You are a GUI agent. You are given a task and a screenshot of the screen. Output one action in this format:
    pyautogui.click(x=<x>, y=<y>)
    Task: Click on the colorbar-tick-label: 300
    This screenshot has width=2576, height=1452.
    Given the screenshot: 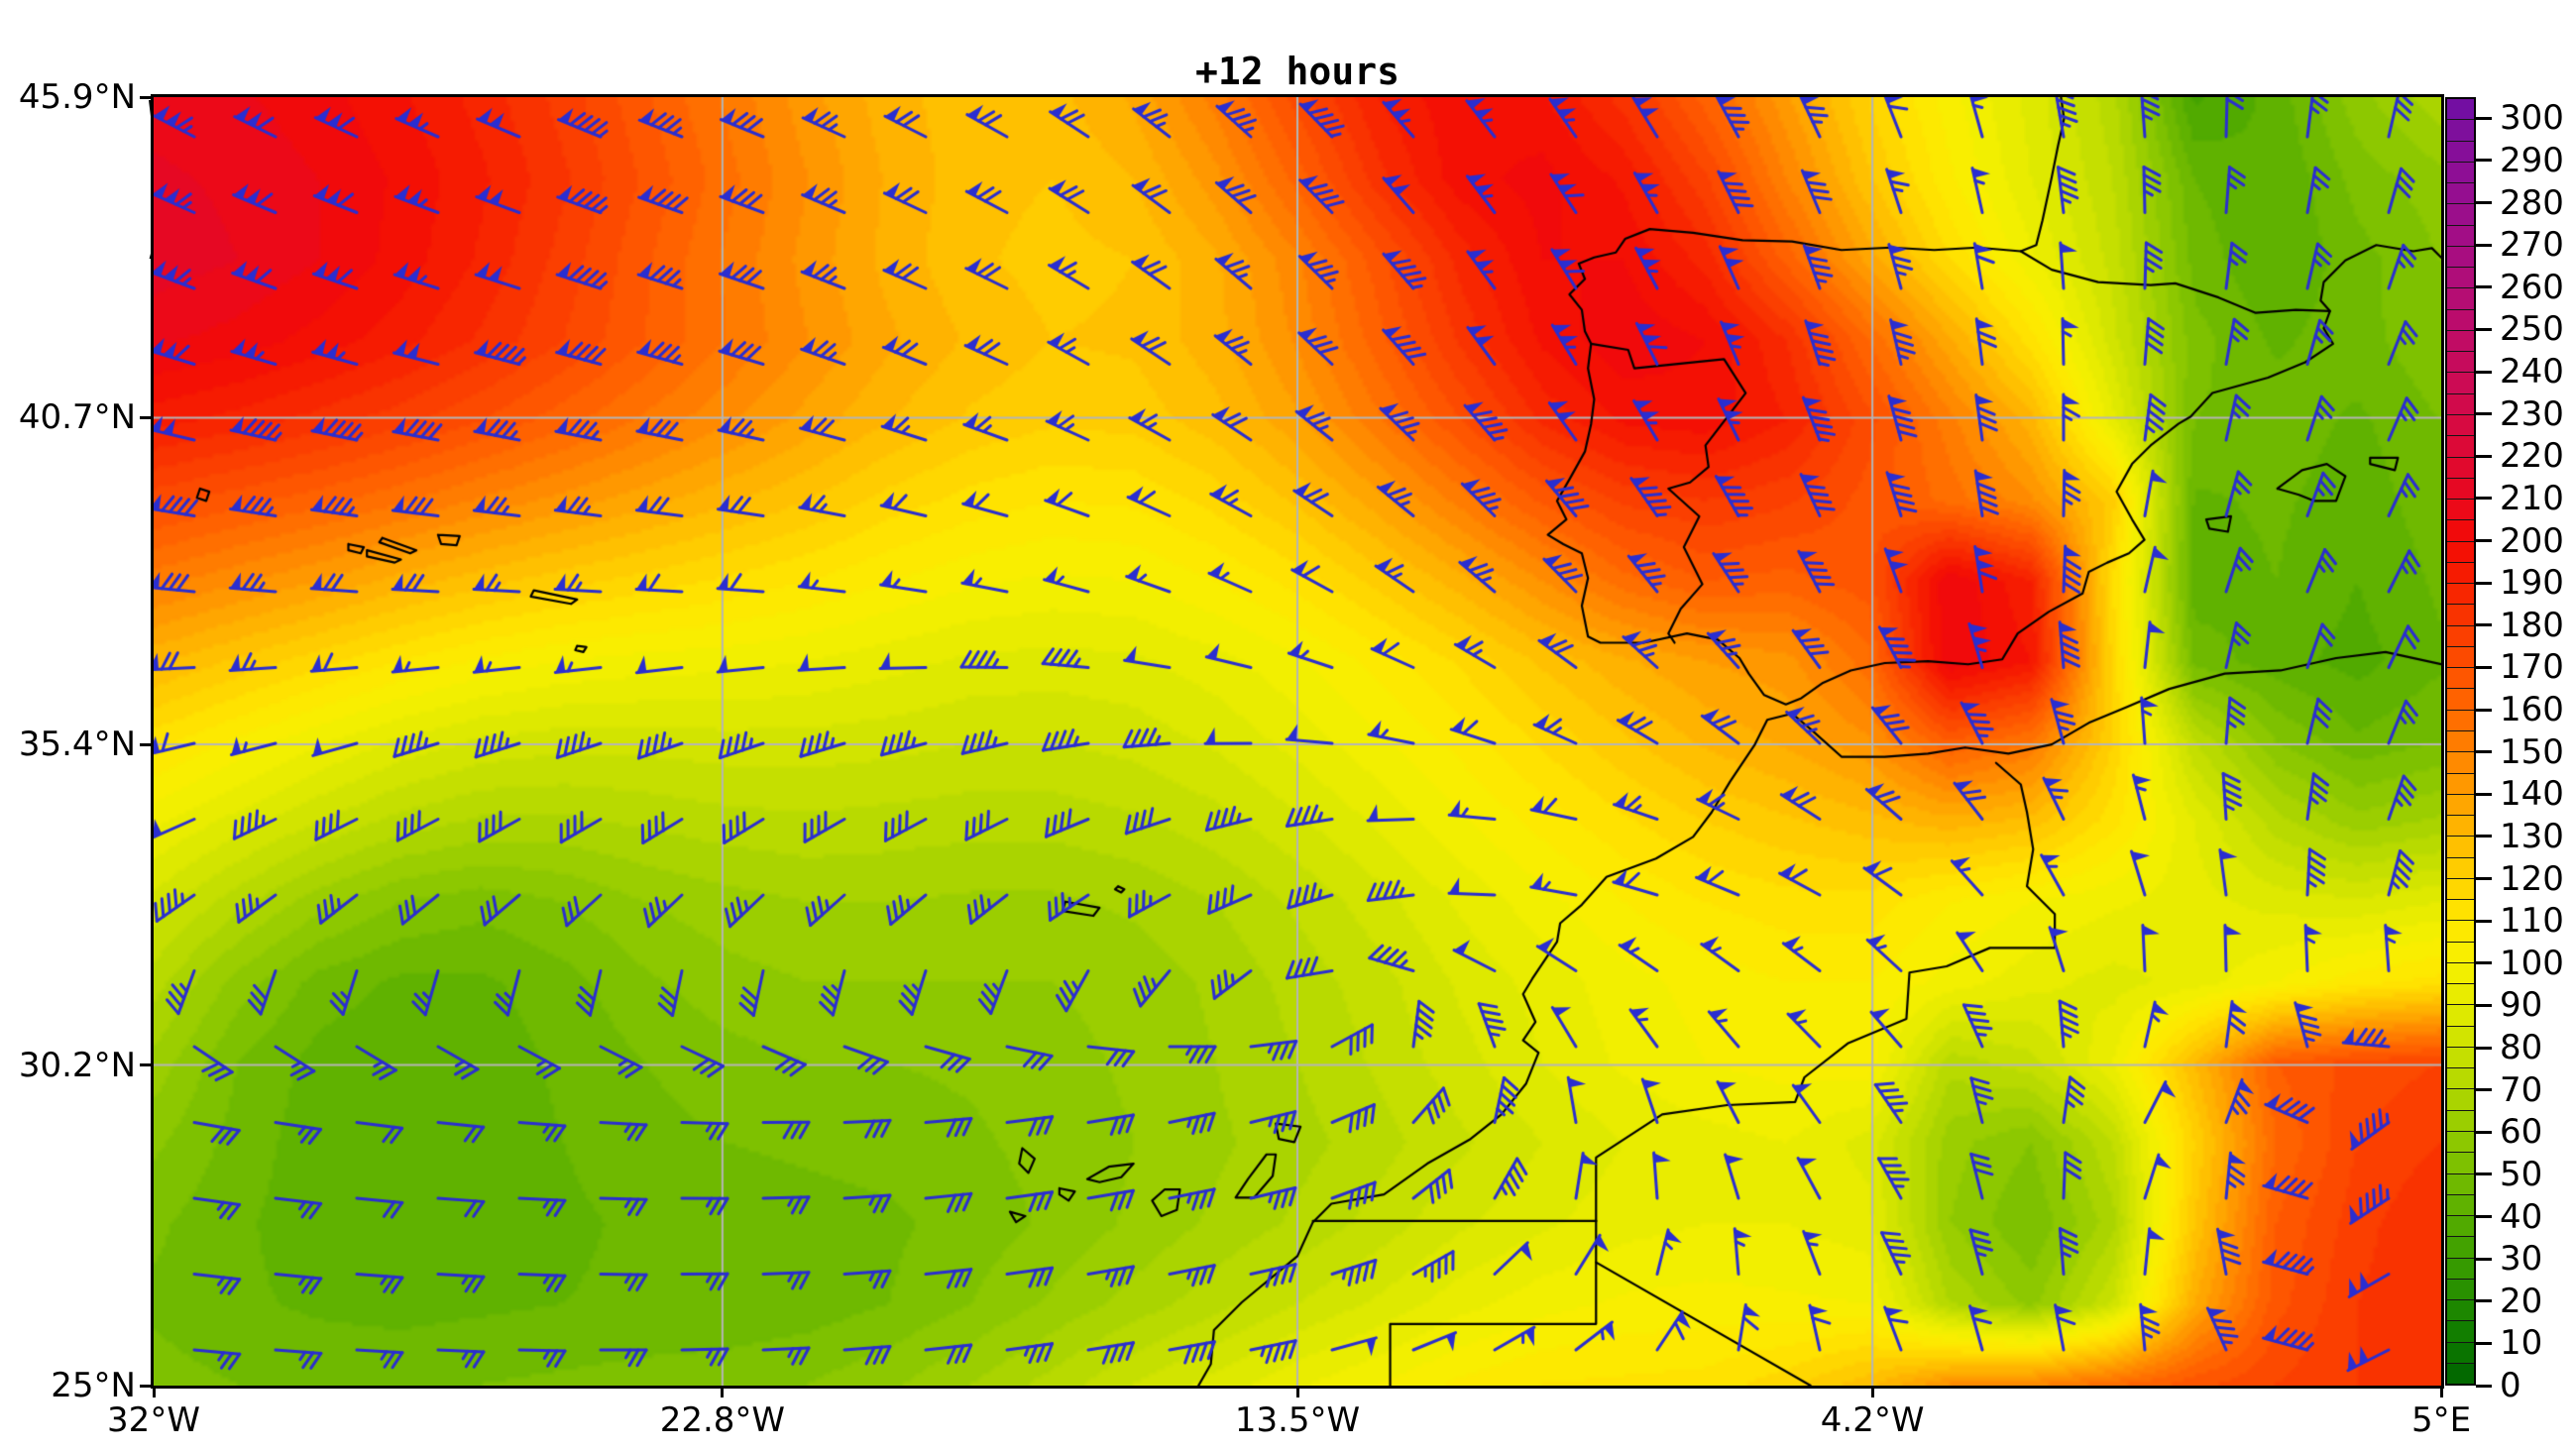 What is the action you would take?
    pyautogui.click(x=2532, y=118)
    